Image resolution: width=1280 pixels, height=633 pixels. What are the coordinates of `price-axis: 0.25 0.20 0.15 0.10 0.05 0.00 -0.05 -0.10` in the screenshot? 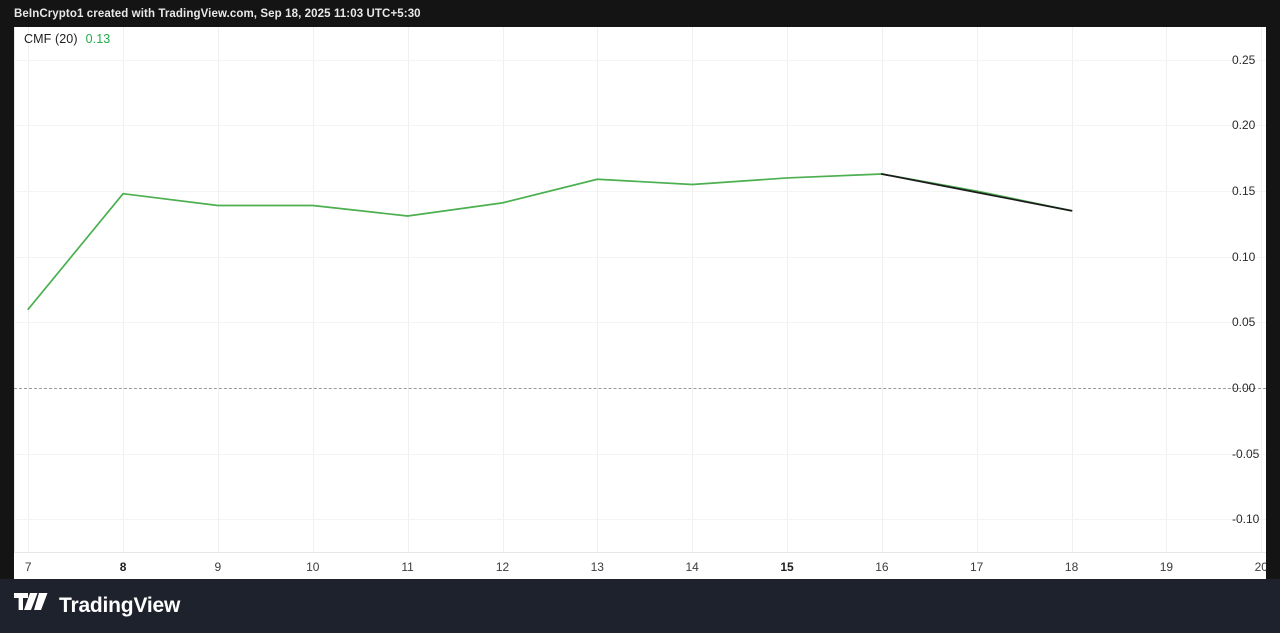 It's located at (1242, 289).